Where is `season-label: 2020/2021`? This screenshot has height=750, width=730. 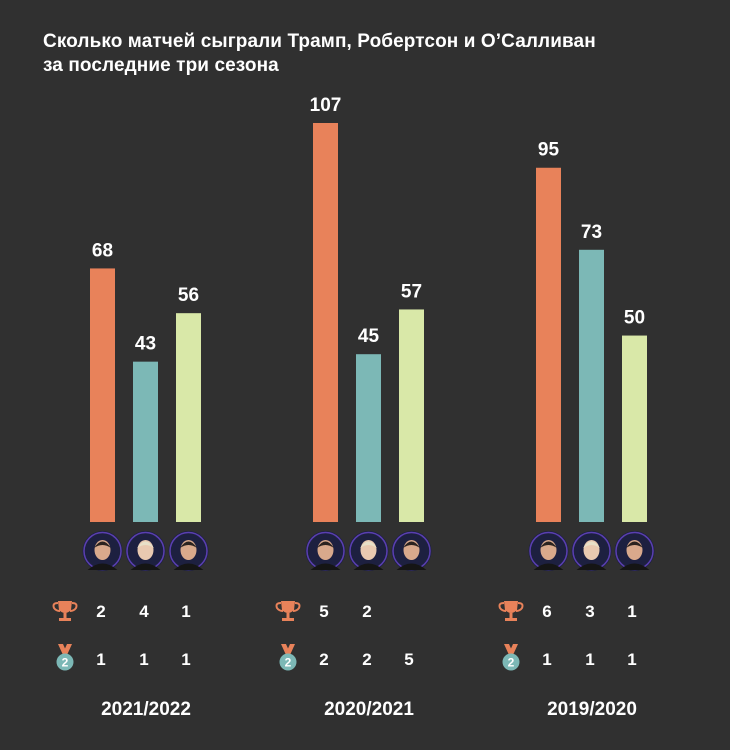 season-label: 2020/2021 is located at coordinates (369, 709).